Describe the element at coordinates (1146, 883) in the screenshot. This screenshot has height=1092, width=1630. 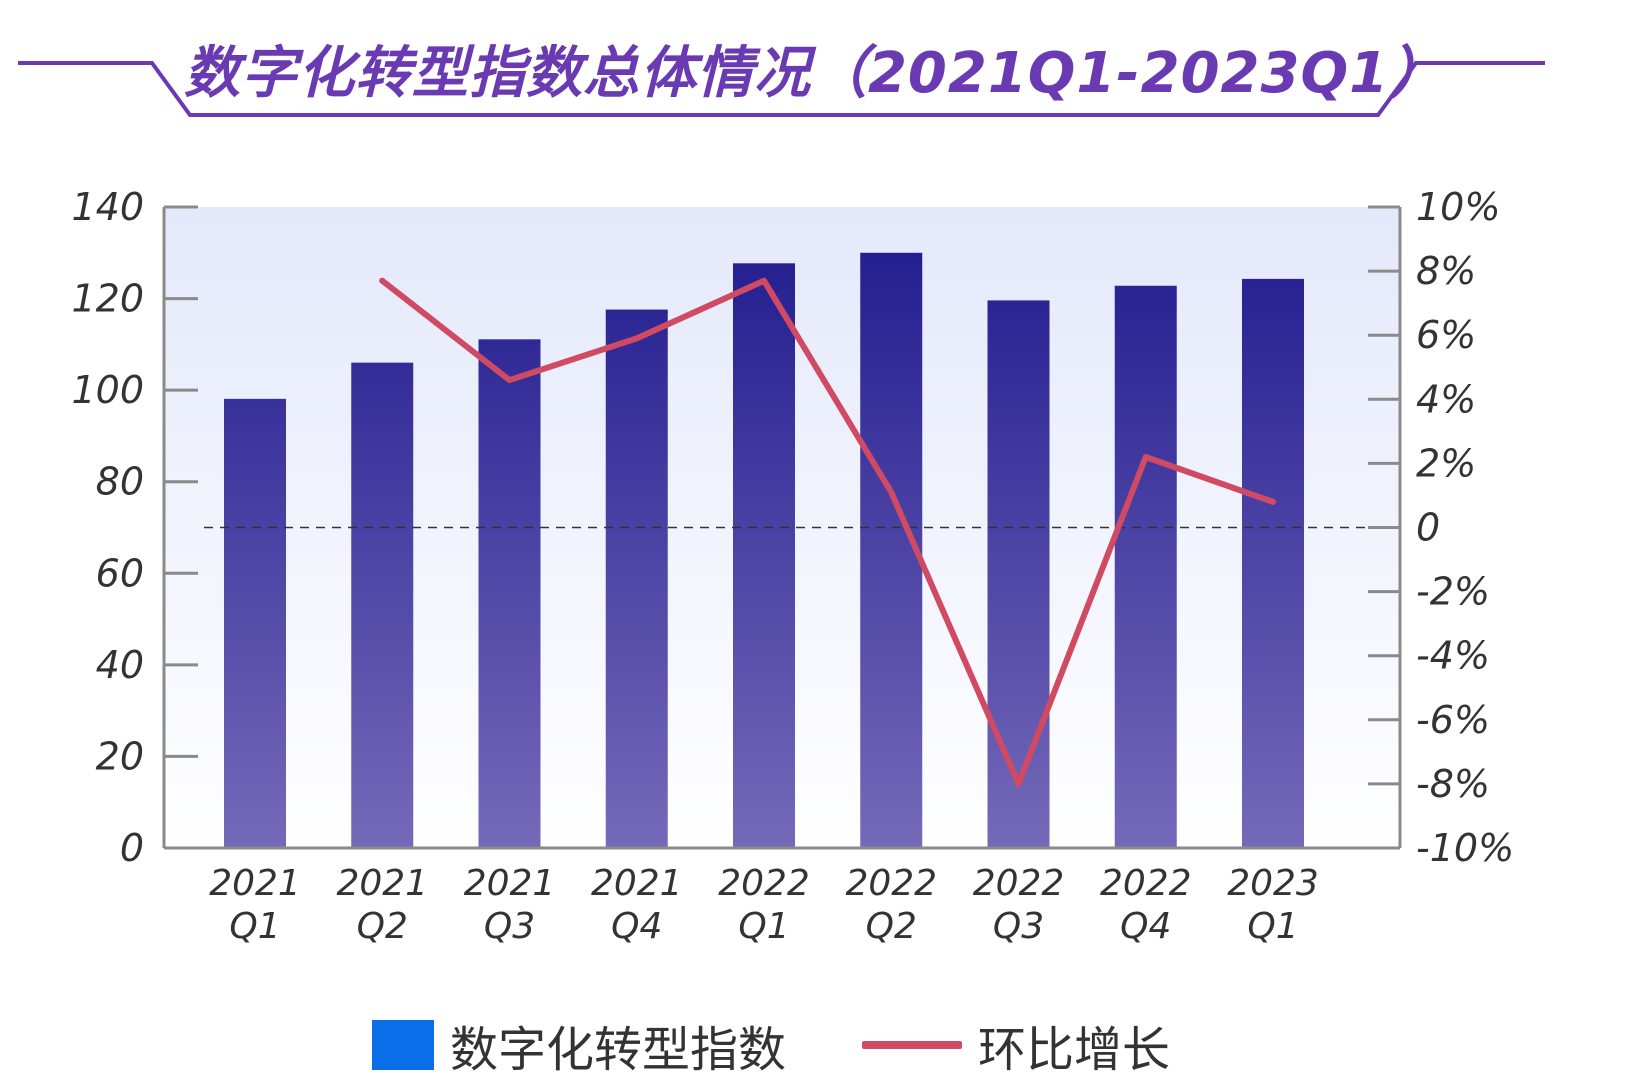
I see `category-label-year-7: 2022` at that location.